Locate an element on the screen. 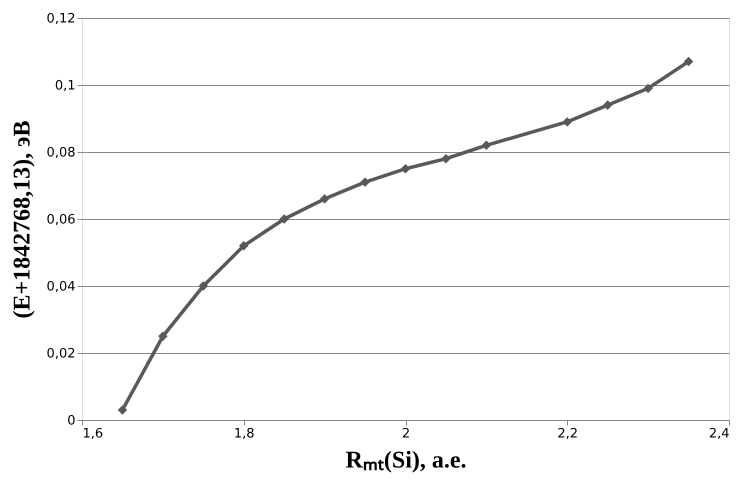 Image resolution: width=750 pixels, height=480 pixels. x-tick-label: 2 is located at coordinates (406, 434).